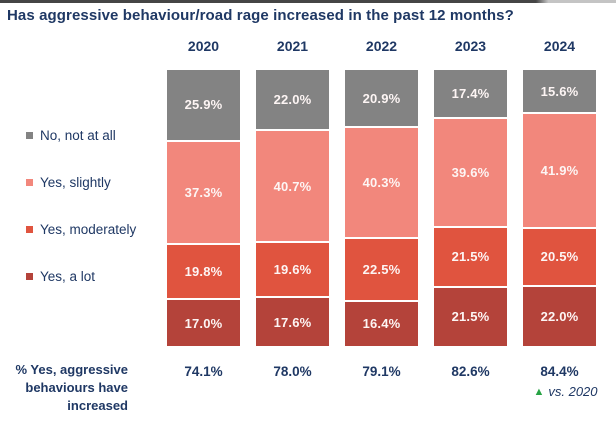  I want to click on summary-value: 79.1%, so click(381, 371).